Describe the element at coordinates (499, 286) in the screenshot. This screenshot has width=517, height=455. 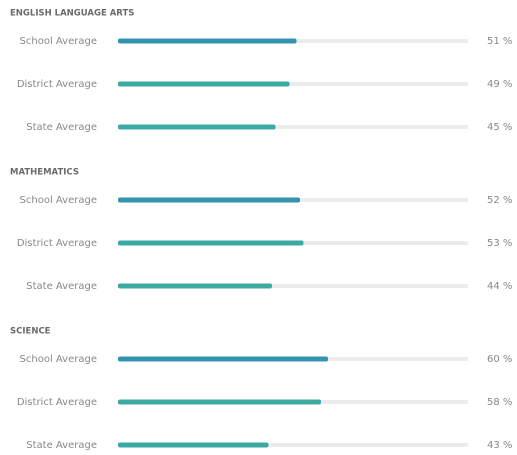
I see `value-label: 44 %` at that location.